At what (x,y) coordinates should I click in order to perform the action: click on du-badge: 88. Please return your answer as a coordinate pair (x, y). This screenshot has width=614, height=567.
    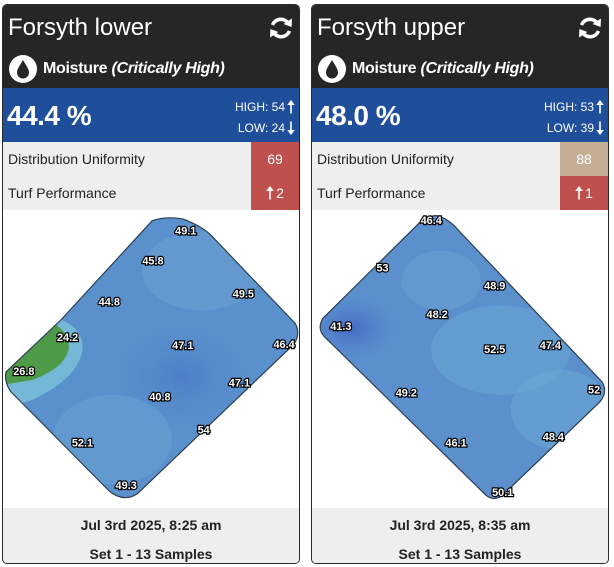
    Looking at the image, I should click on (584, 159).